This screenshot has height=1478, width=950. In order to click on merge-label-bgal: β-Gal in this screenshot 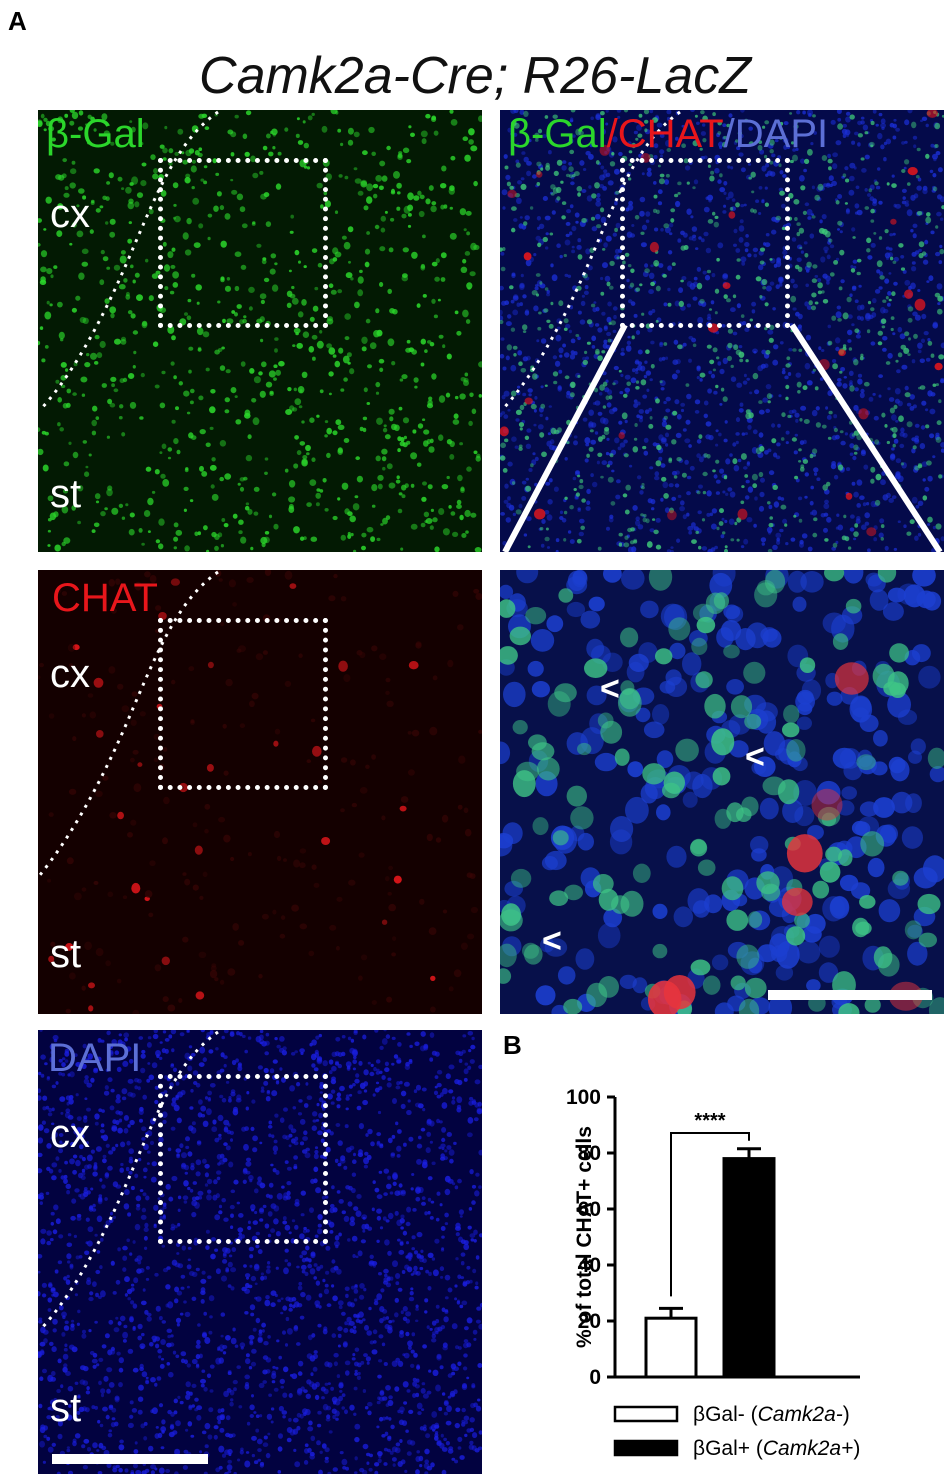, I will do `click(557, 134)`.